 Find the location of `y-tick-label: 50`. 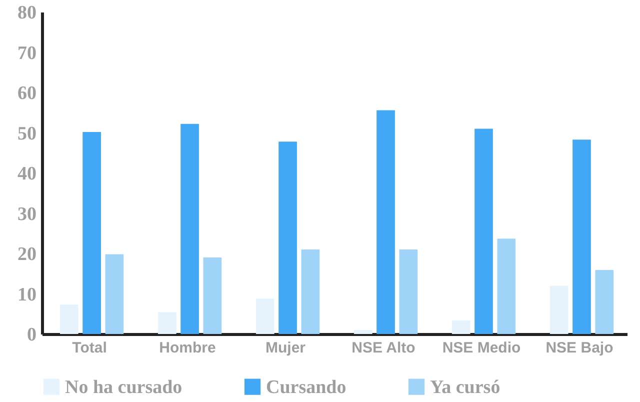

y-tick-label: 50 is located at coordinates (27, 133).